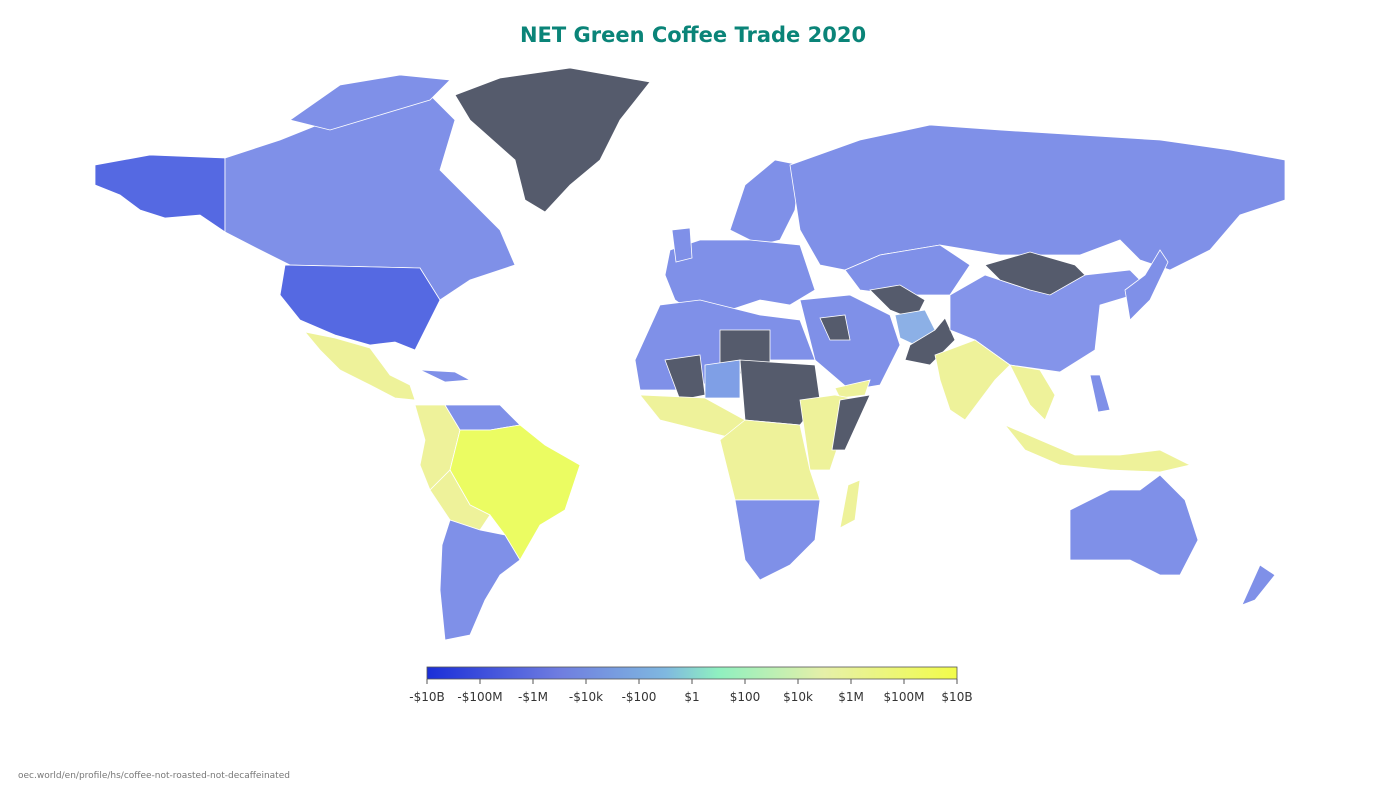 Image resolution: width=1390 pixels, height=785 pixels. What do you see at coordinates (1134, 525) in the screenshot?
I see `australia` at bounding box center [1134, 525].